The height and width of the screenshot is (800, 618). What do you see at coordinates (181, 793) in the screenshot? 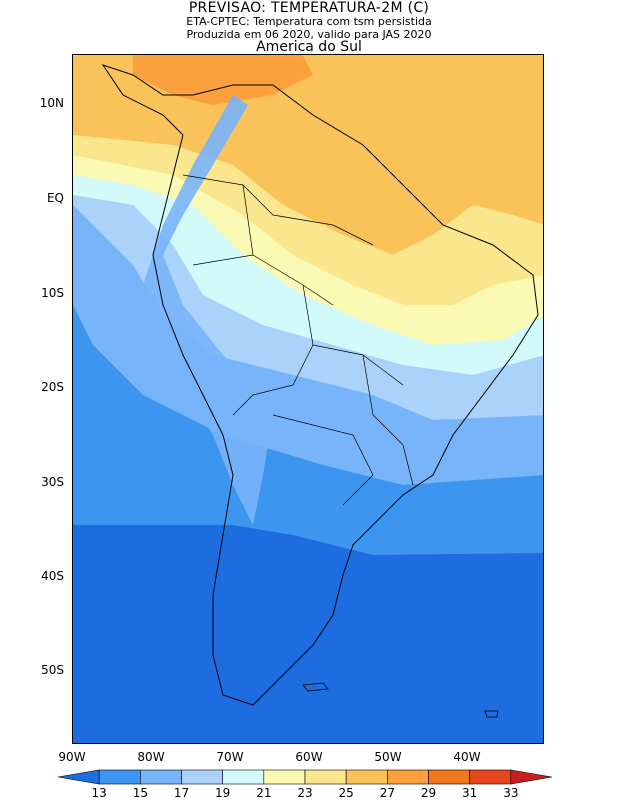
I see `colorbar-label: 17` at bounding box center [181, 793].